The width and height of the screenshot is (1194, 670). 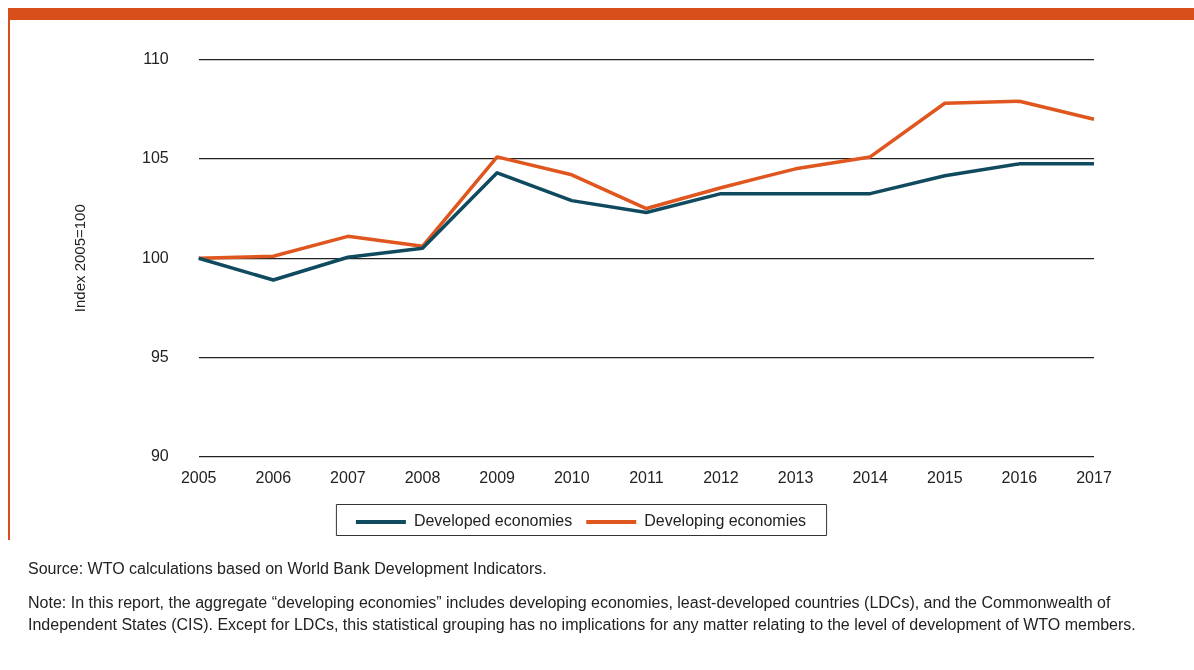 I want to click on y-tick-label: 105, so click(x=155, y=158).